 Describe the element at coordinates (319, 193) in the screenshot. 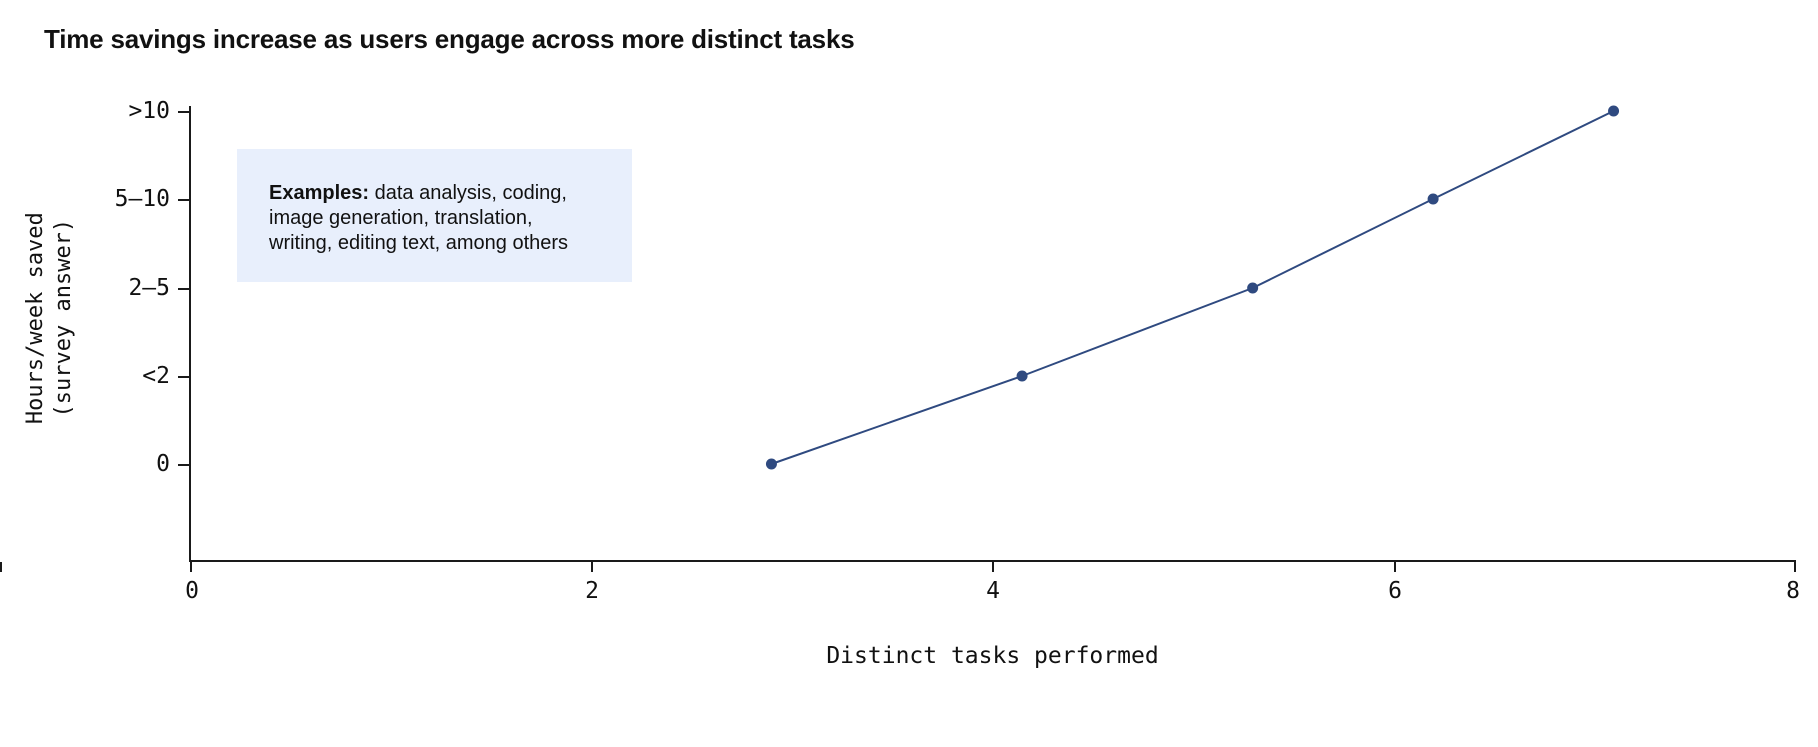

I see `examples-callout-lead: Examples:` at that location.